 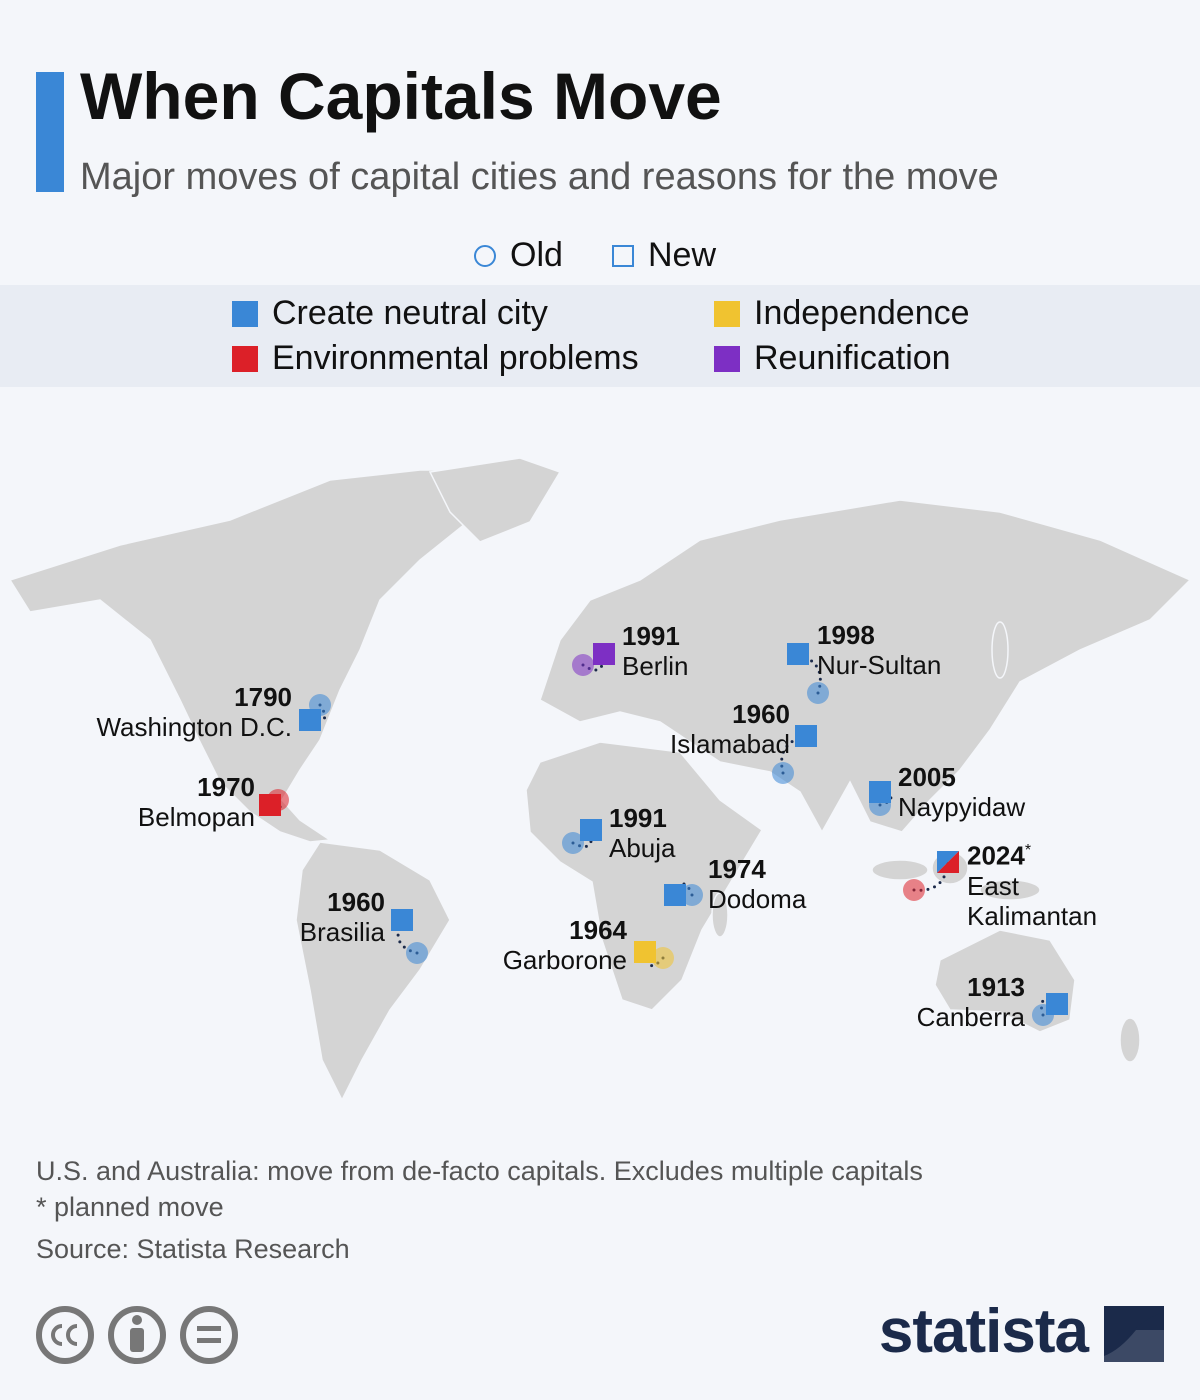 I want to click on capital-label: 1913 Canberra, so click(x=971, y=1002).